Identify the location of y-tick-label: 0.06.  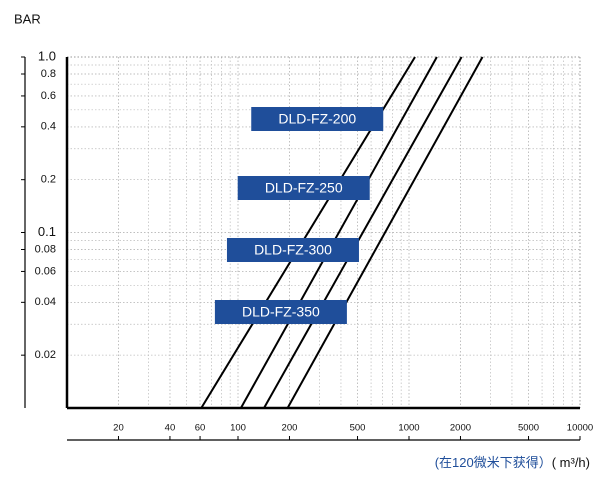
(45, 271).